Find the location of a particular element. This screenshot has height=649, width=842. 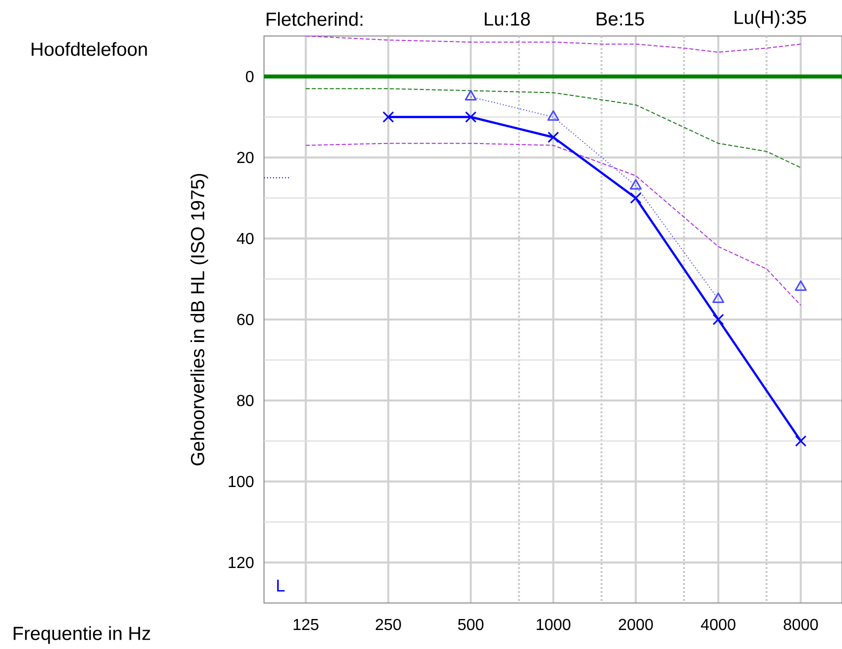

y-tick-label: 0 is located at coordinates (250, 76).